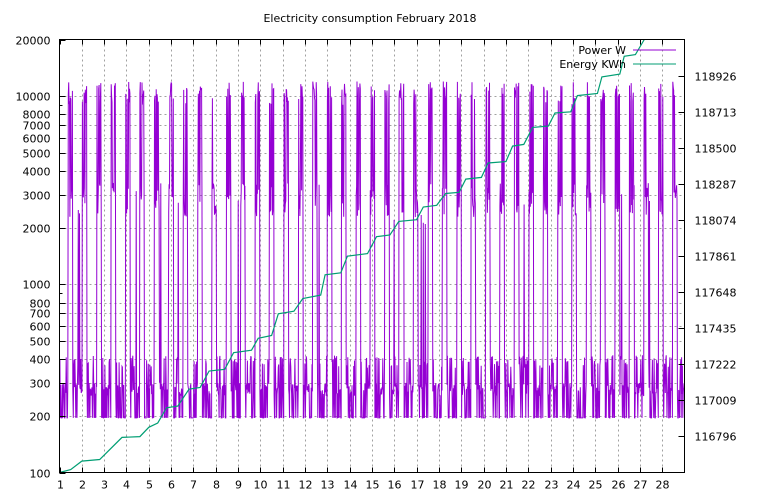 This screenshot has width=768, height=500. I want to click on y-tick-label: 600, so click(40, 327).